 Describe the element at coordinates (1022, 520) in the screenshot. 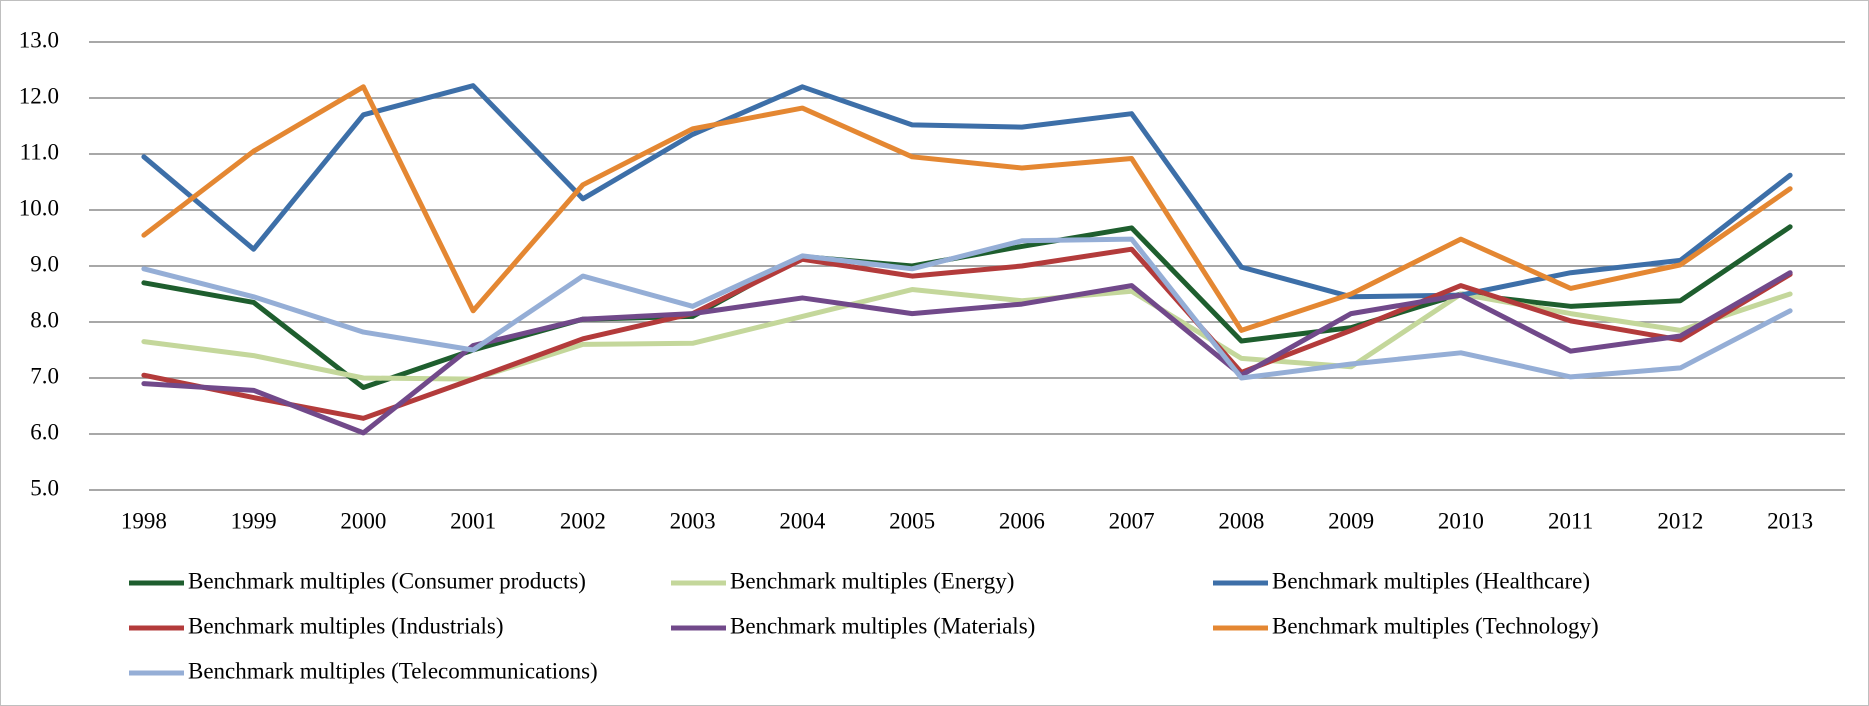

I see `x-tick-label: 2006` at that location.